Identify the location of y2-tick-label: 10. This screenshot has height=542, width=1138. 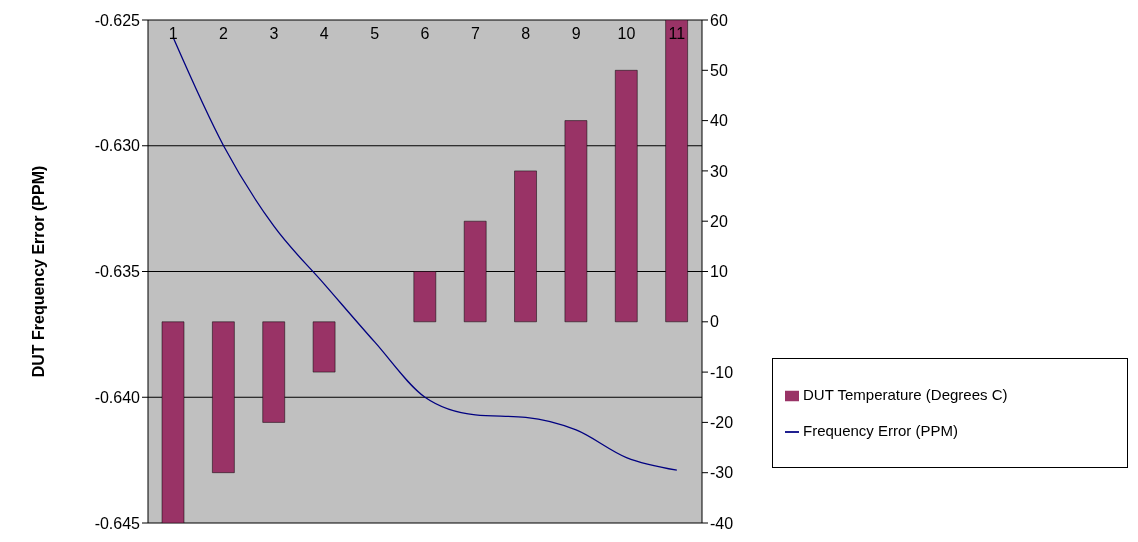
(719, 272).